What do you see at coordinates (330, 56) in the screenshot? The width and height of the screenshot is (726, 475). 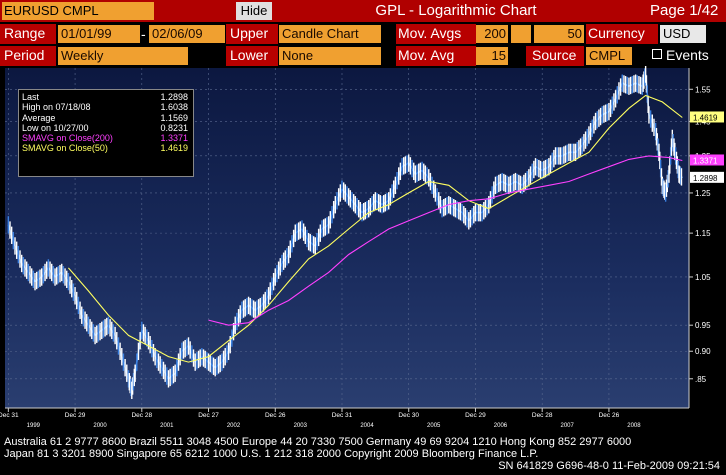 I see `lower-field: None` at bounding box center [330, 56].